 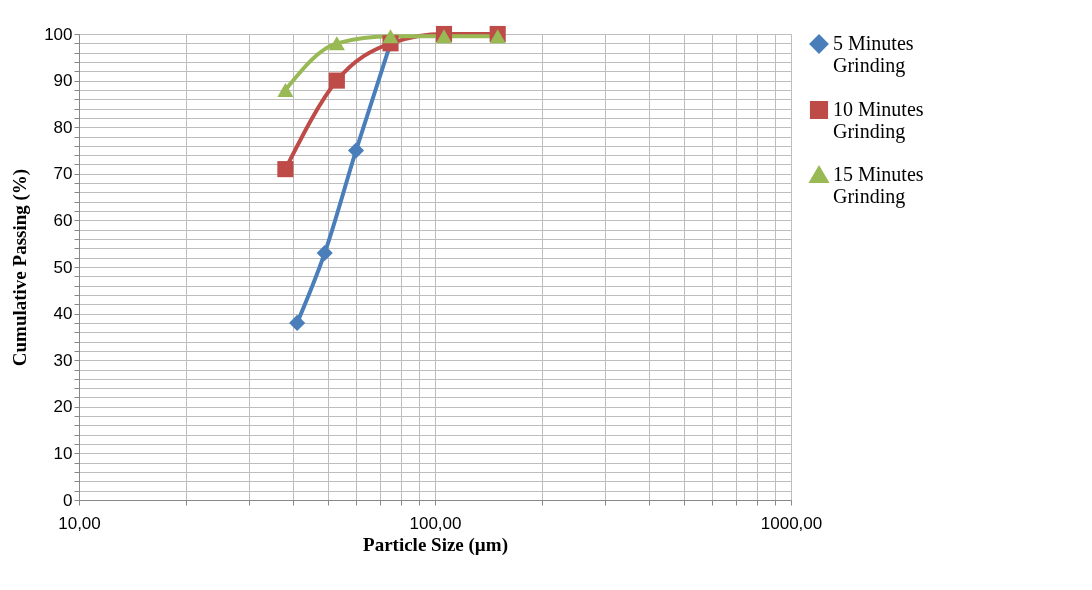 What do you see at coordinates (63, 407) in the screenshot?
I see `y-tick-label: 20` at bounding box center [63, 407].